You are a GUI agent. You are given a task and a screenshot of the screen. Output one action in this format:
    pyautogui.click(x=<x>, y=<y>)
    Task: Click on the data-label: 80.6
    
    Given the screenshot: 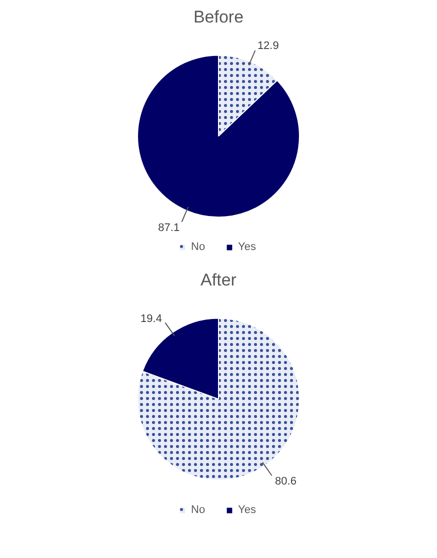 What is the action you would take?
    pyautogui.click(x=285, y=481)
    